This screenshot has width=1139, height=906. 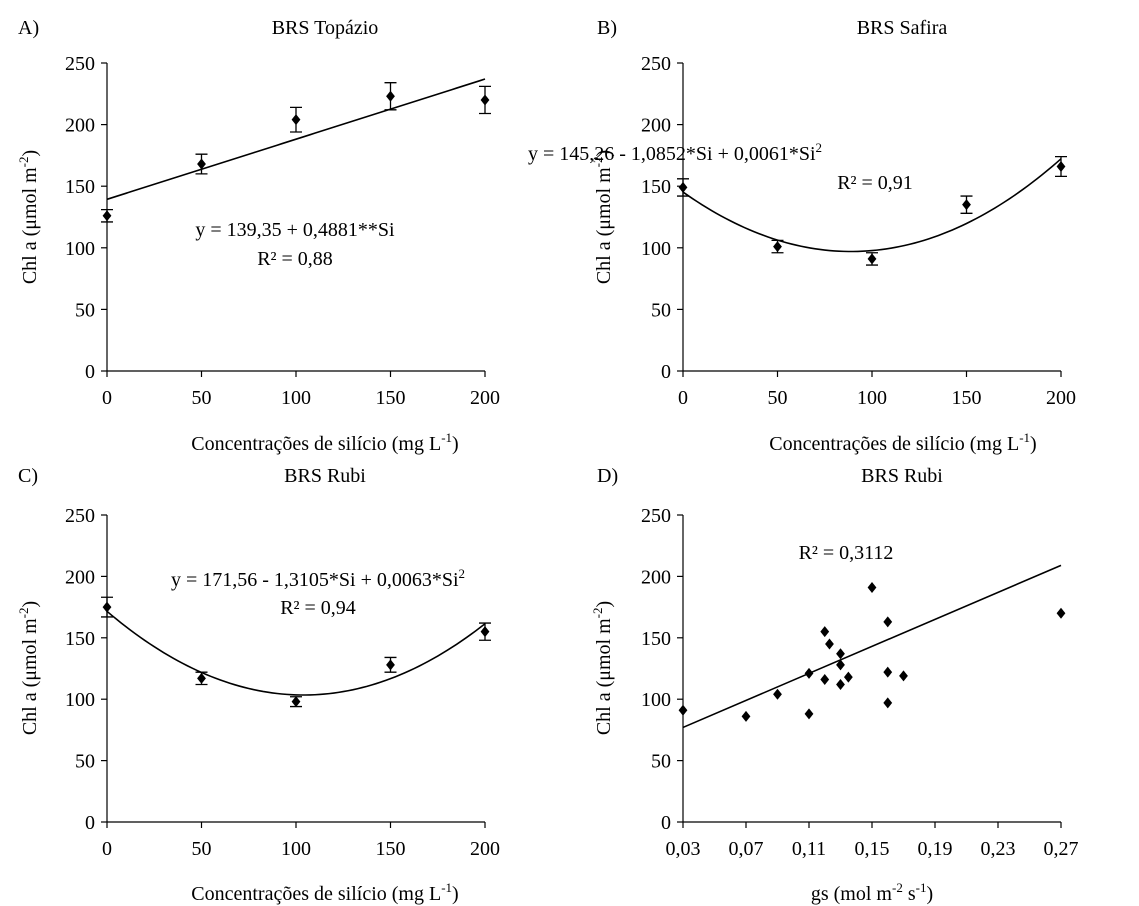 I want to click on x-tick-label: 0,11, so click(x=809, y=849).